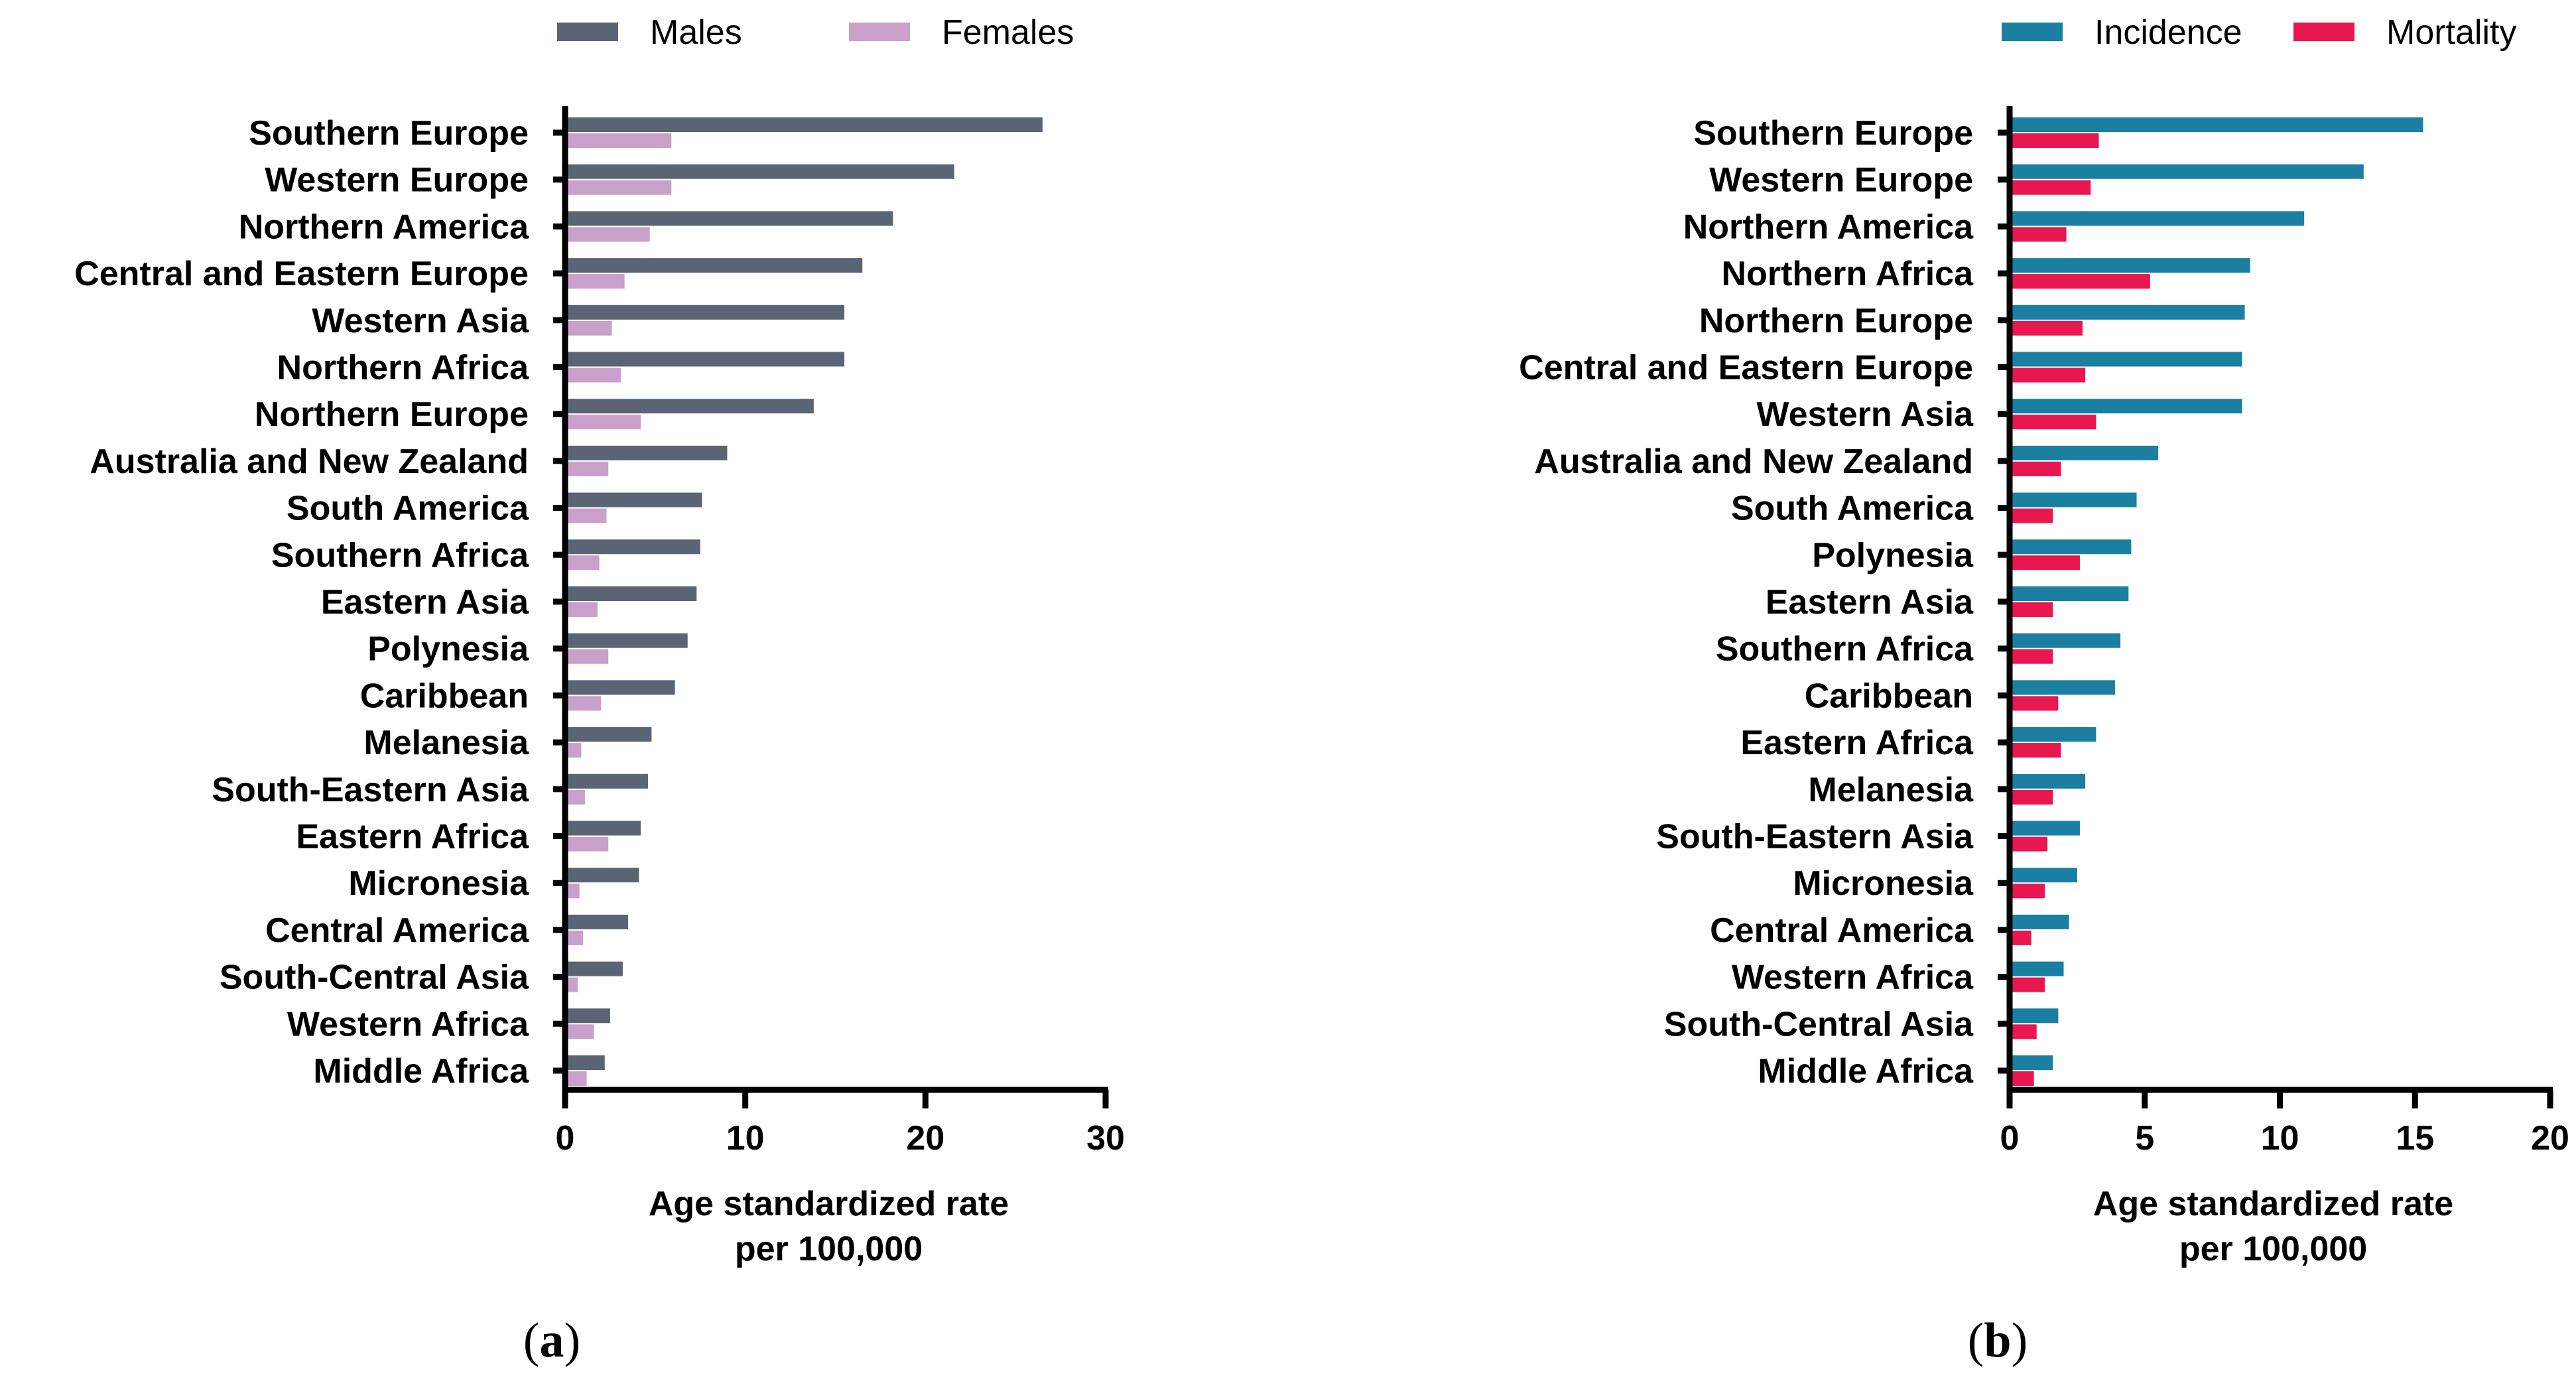 The height and width of the screenshot is (1397, 2576). Describe the element at coordinates (446, 743) in the screenshot. I see `panel-a-category-label: Melanesia` at that location.